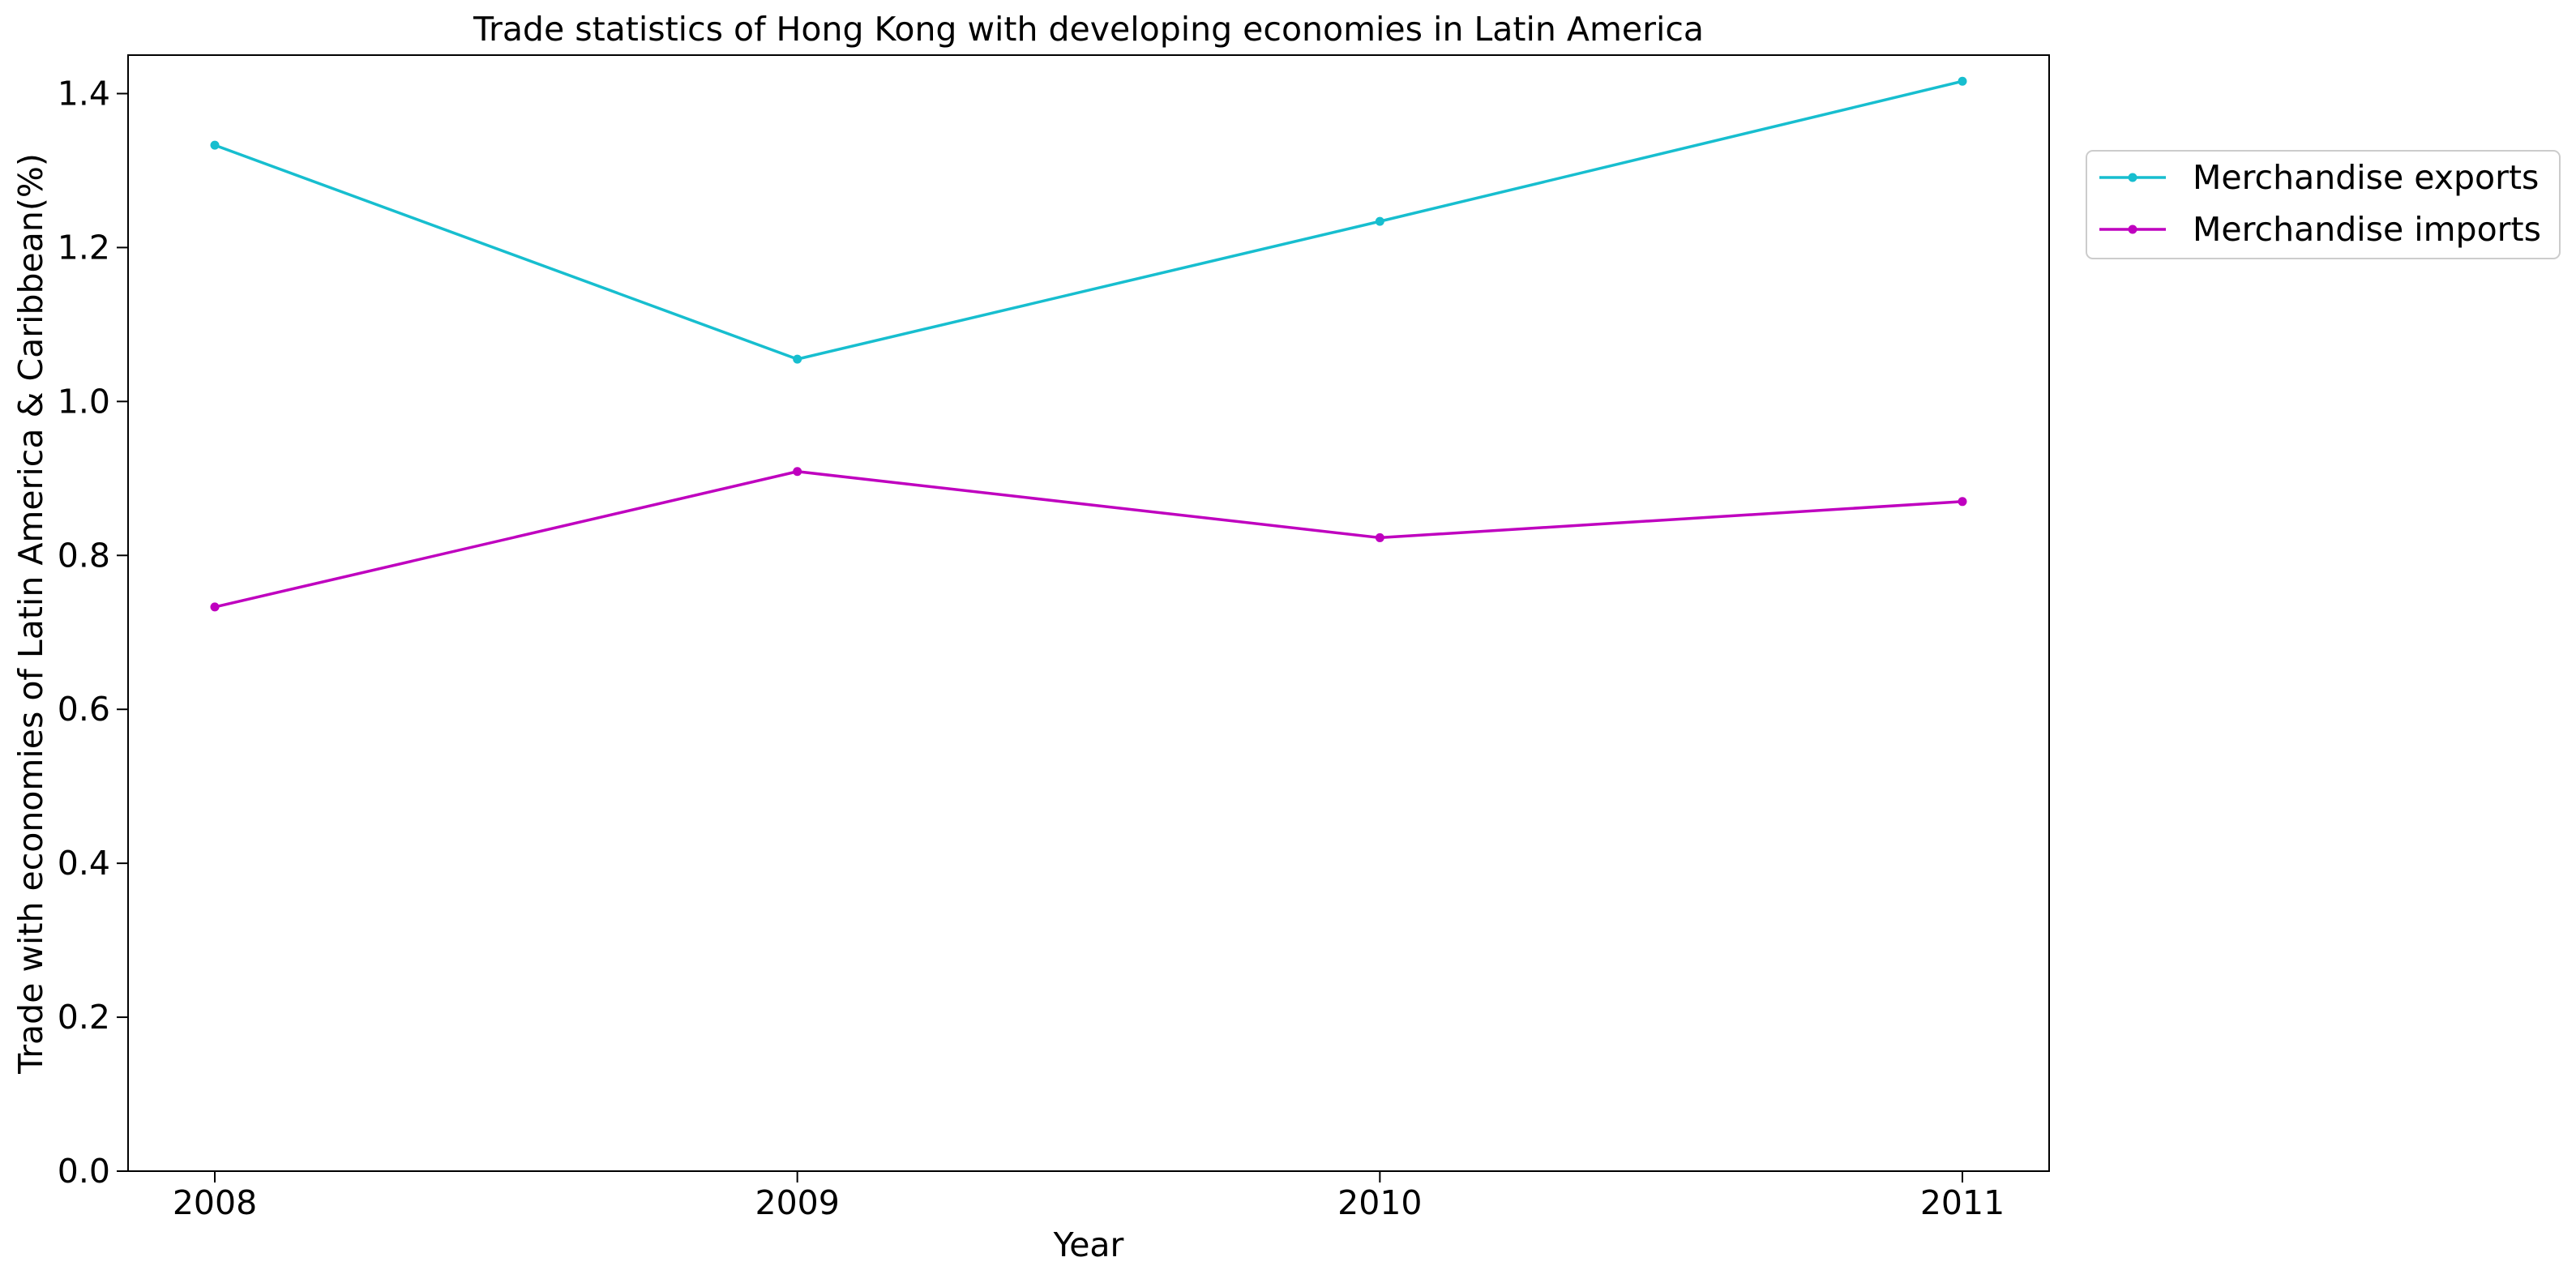 The width and height of the screenshot is (2576, 1283). Describe the element at coordinates (1089, 1196) in the screenshot. I see `x-axis: 2008 2009 2010 2011` at that location.